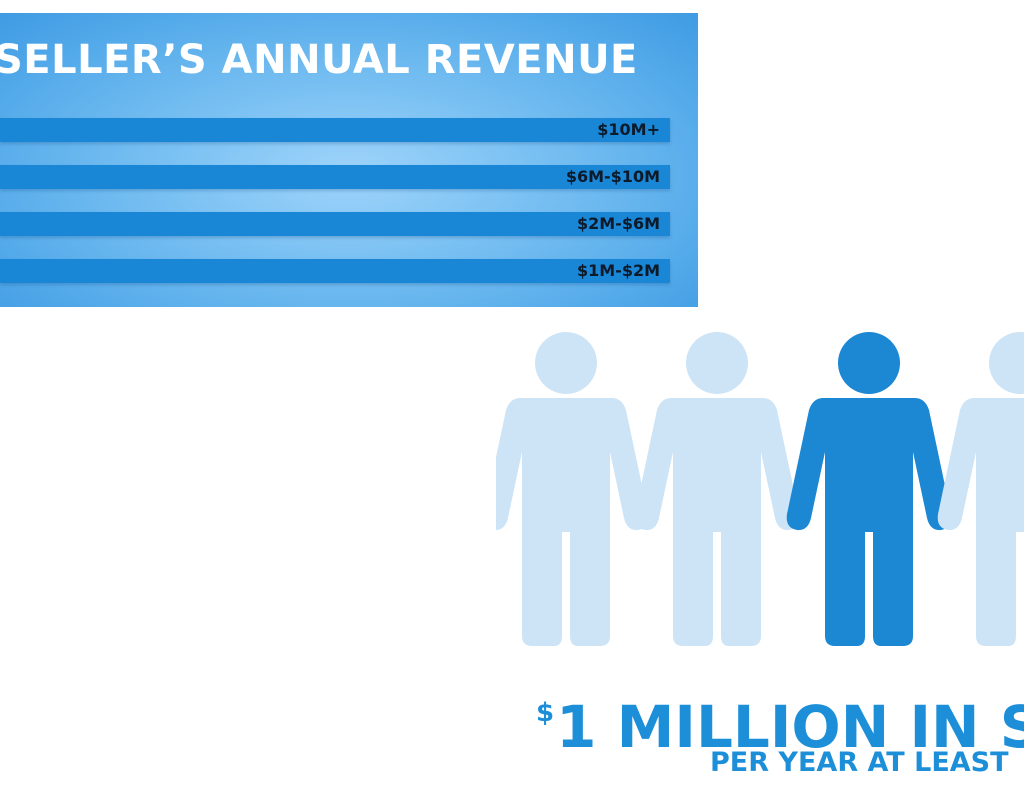 This screenshot has height=800, width=1024. Describe the element at coordinates (618, 270) in the screenshot. I see `revenue-bar-label: $1M-$2M` at that location.